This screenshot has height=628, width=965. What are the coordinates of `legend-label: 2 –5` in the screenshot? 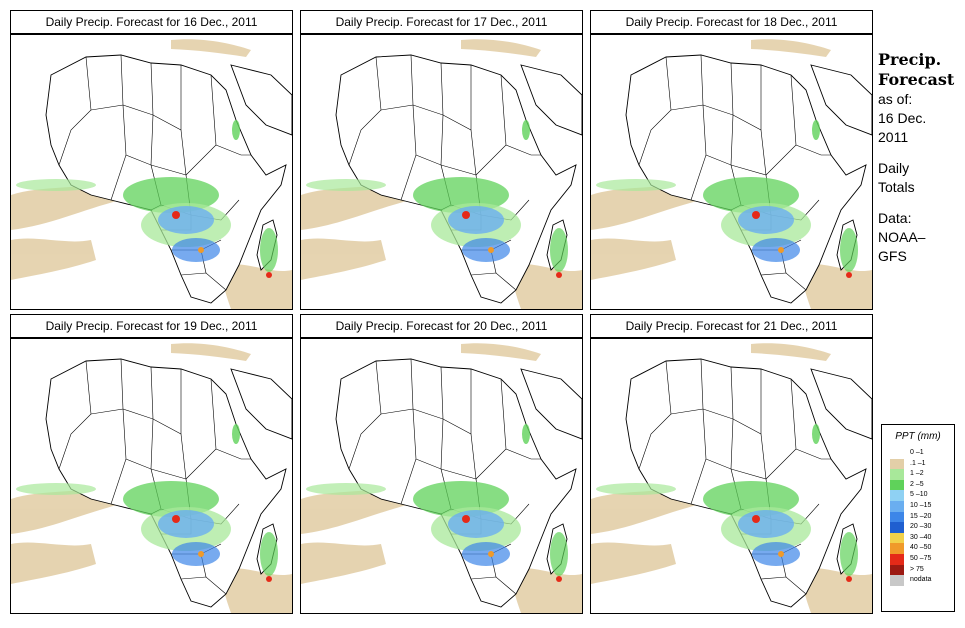 It's located at (917, 484).